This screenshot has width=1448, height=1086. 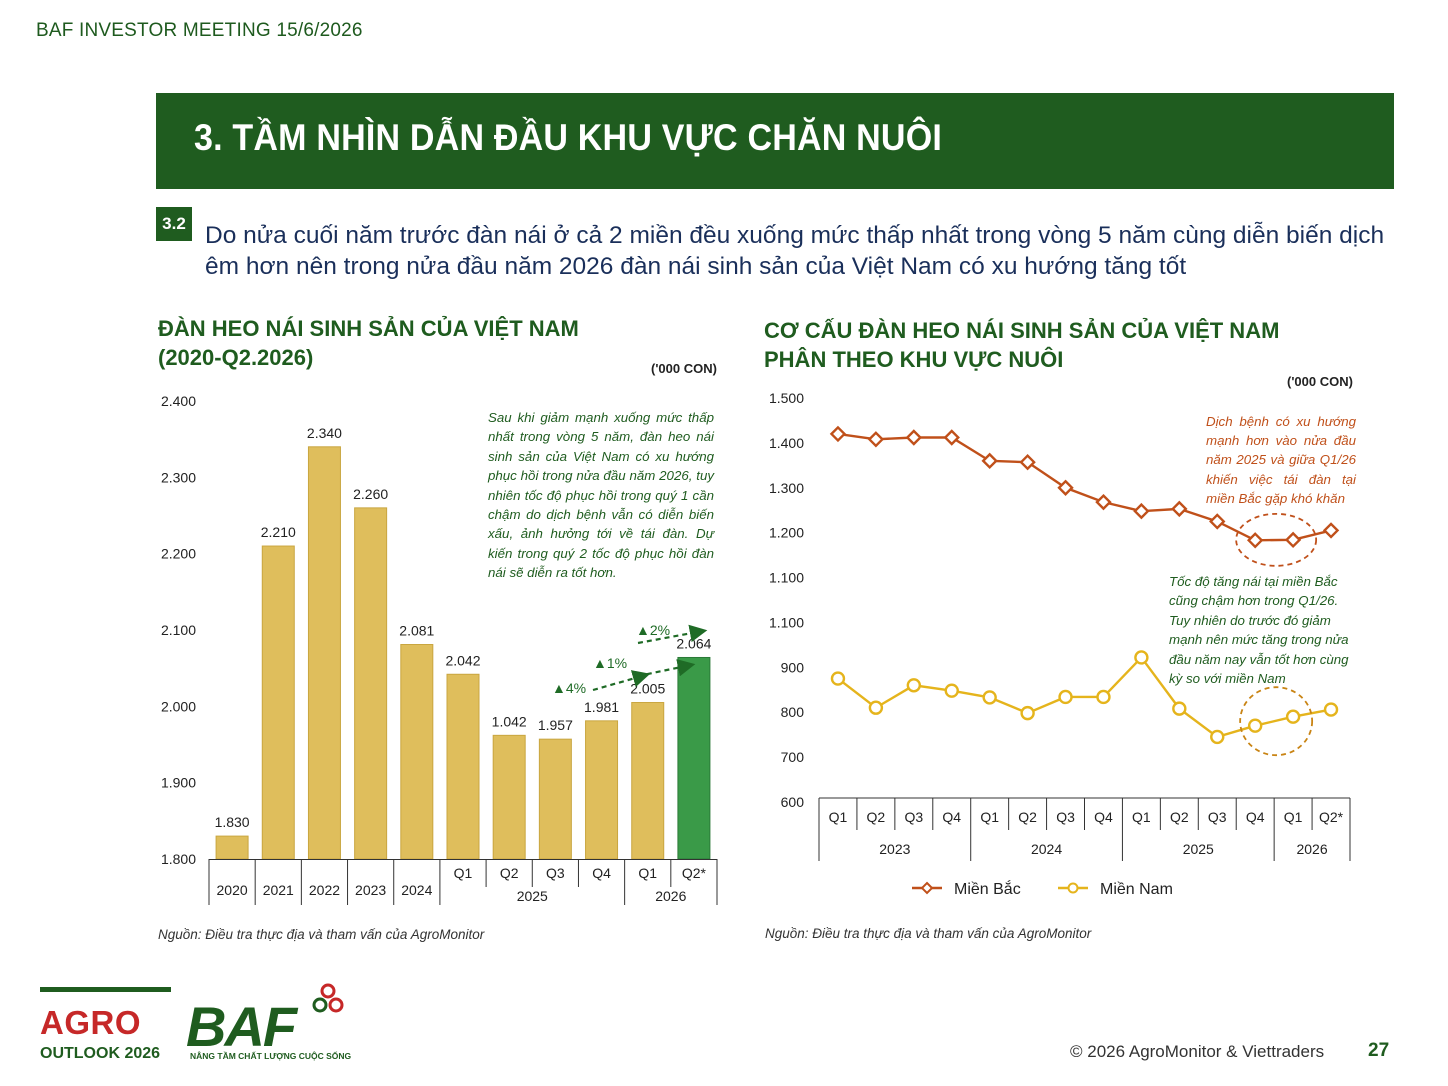 I want to click on data-label: 1.042, so click(x=509, y=721).